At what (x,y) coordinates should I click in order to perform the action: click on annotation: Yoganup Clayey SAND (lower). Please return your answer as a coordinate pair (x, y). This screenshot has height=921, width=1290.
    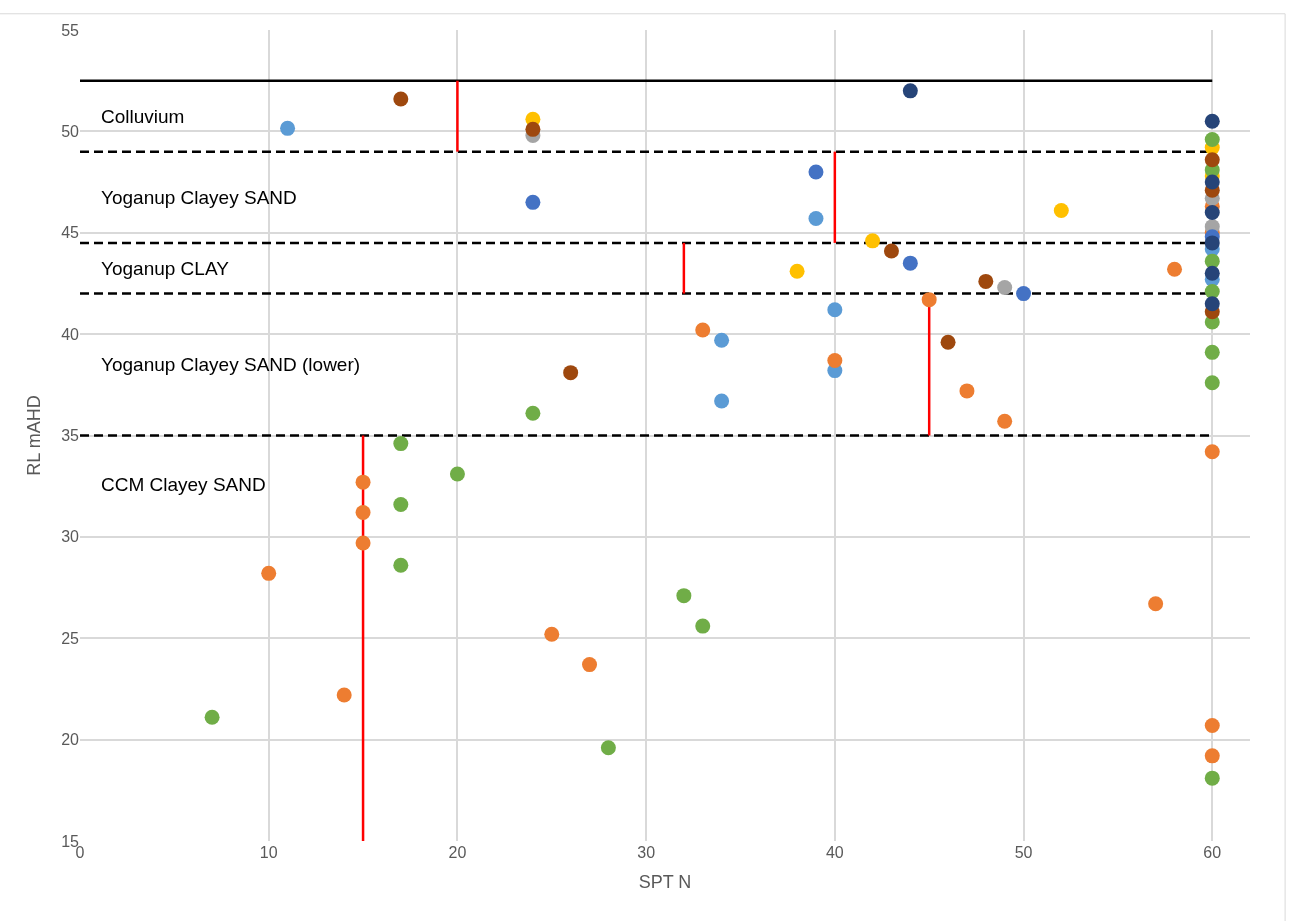
    Looking at the image, I should click on (231, 364).